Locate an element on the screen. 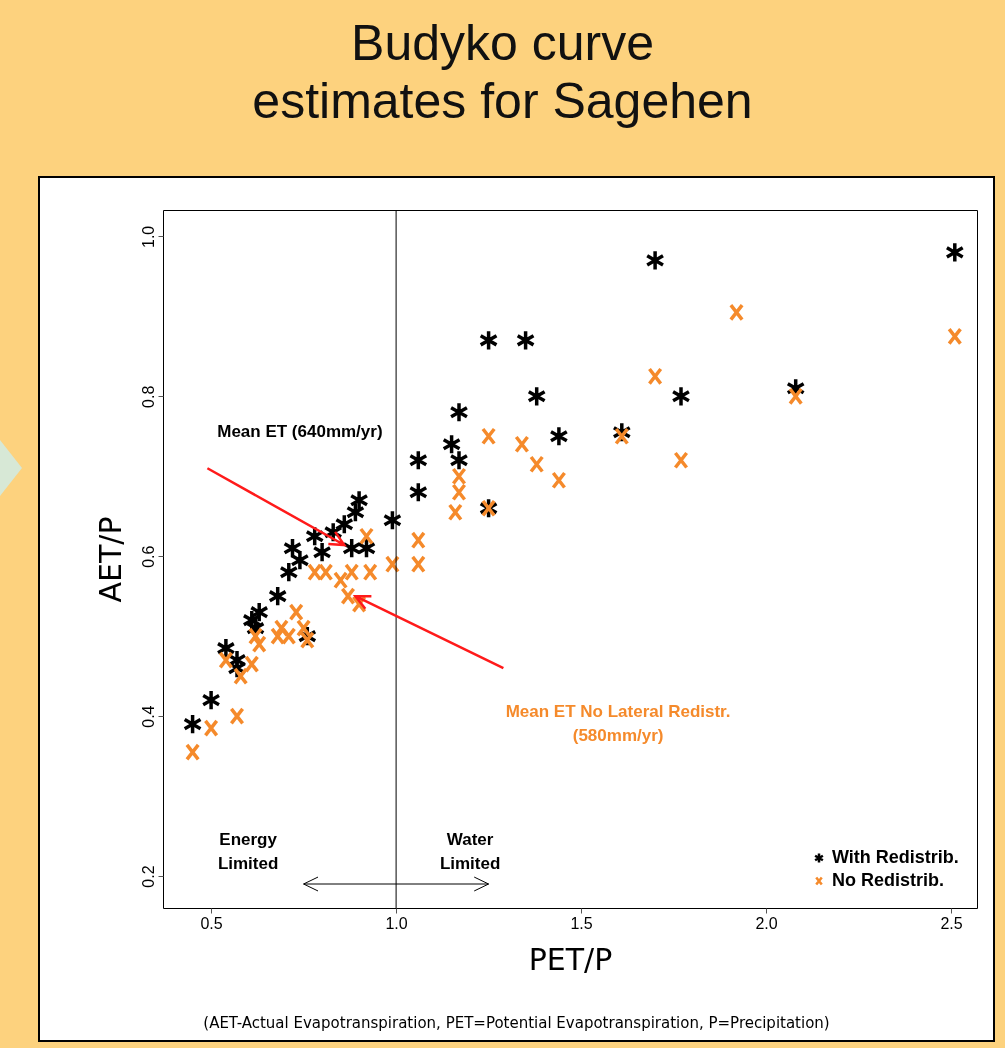  annotation: Energy Limited is located at coordinates (248, 852).